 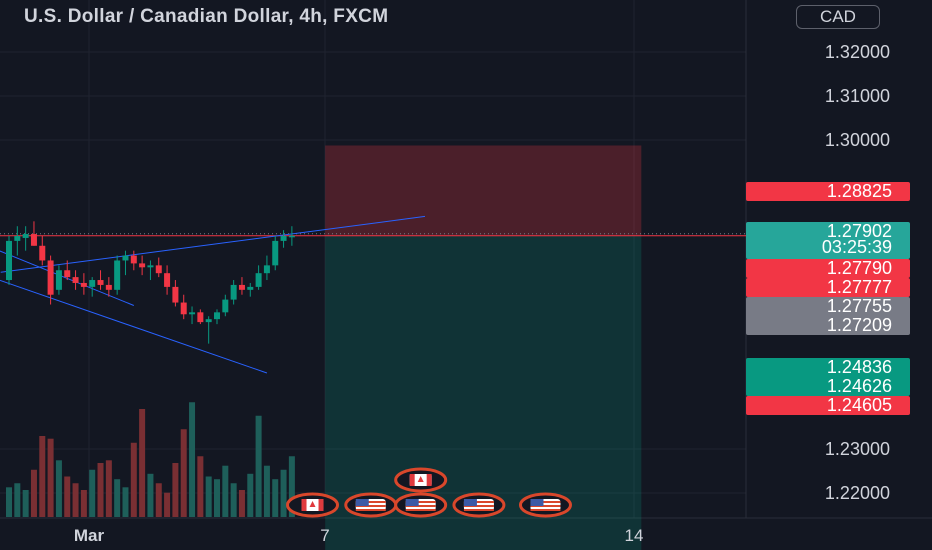 I want to click on price-label: 03:25:39, so click(x=857, y=247).